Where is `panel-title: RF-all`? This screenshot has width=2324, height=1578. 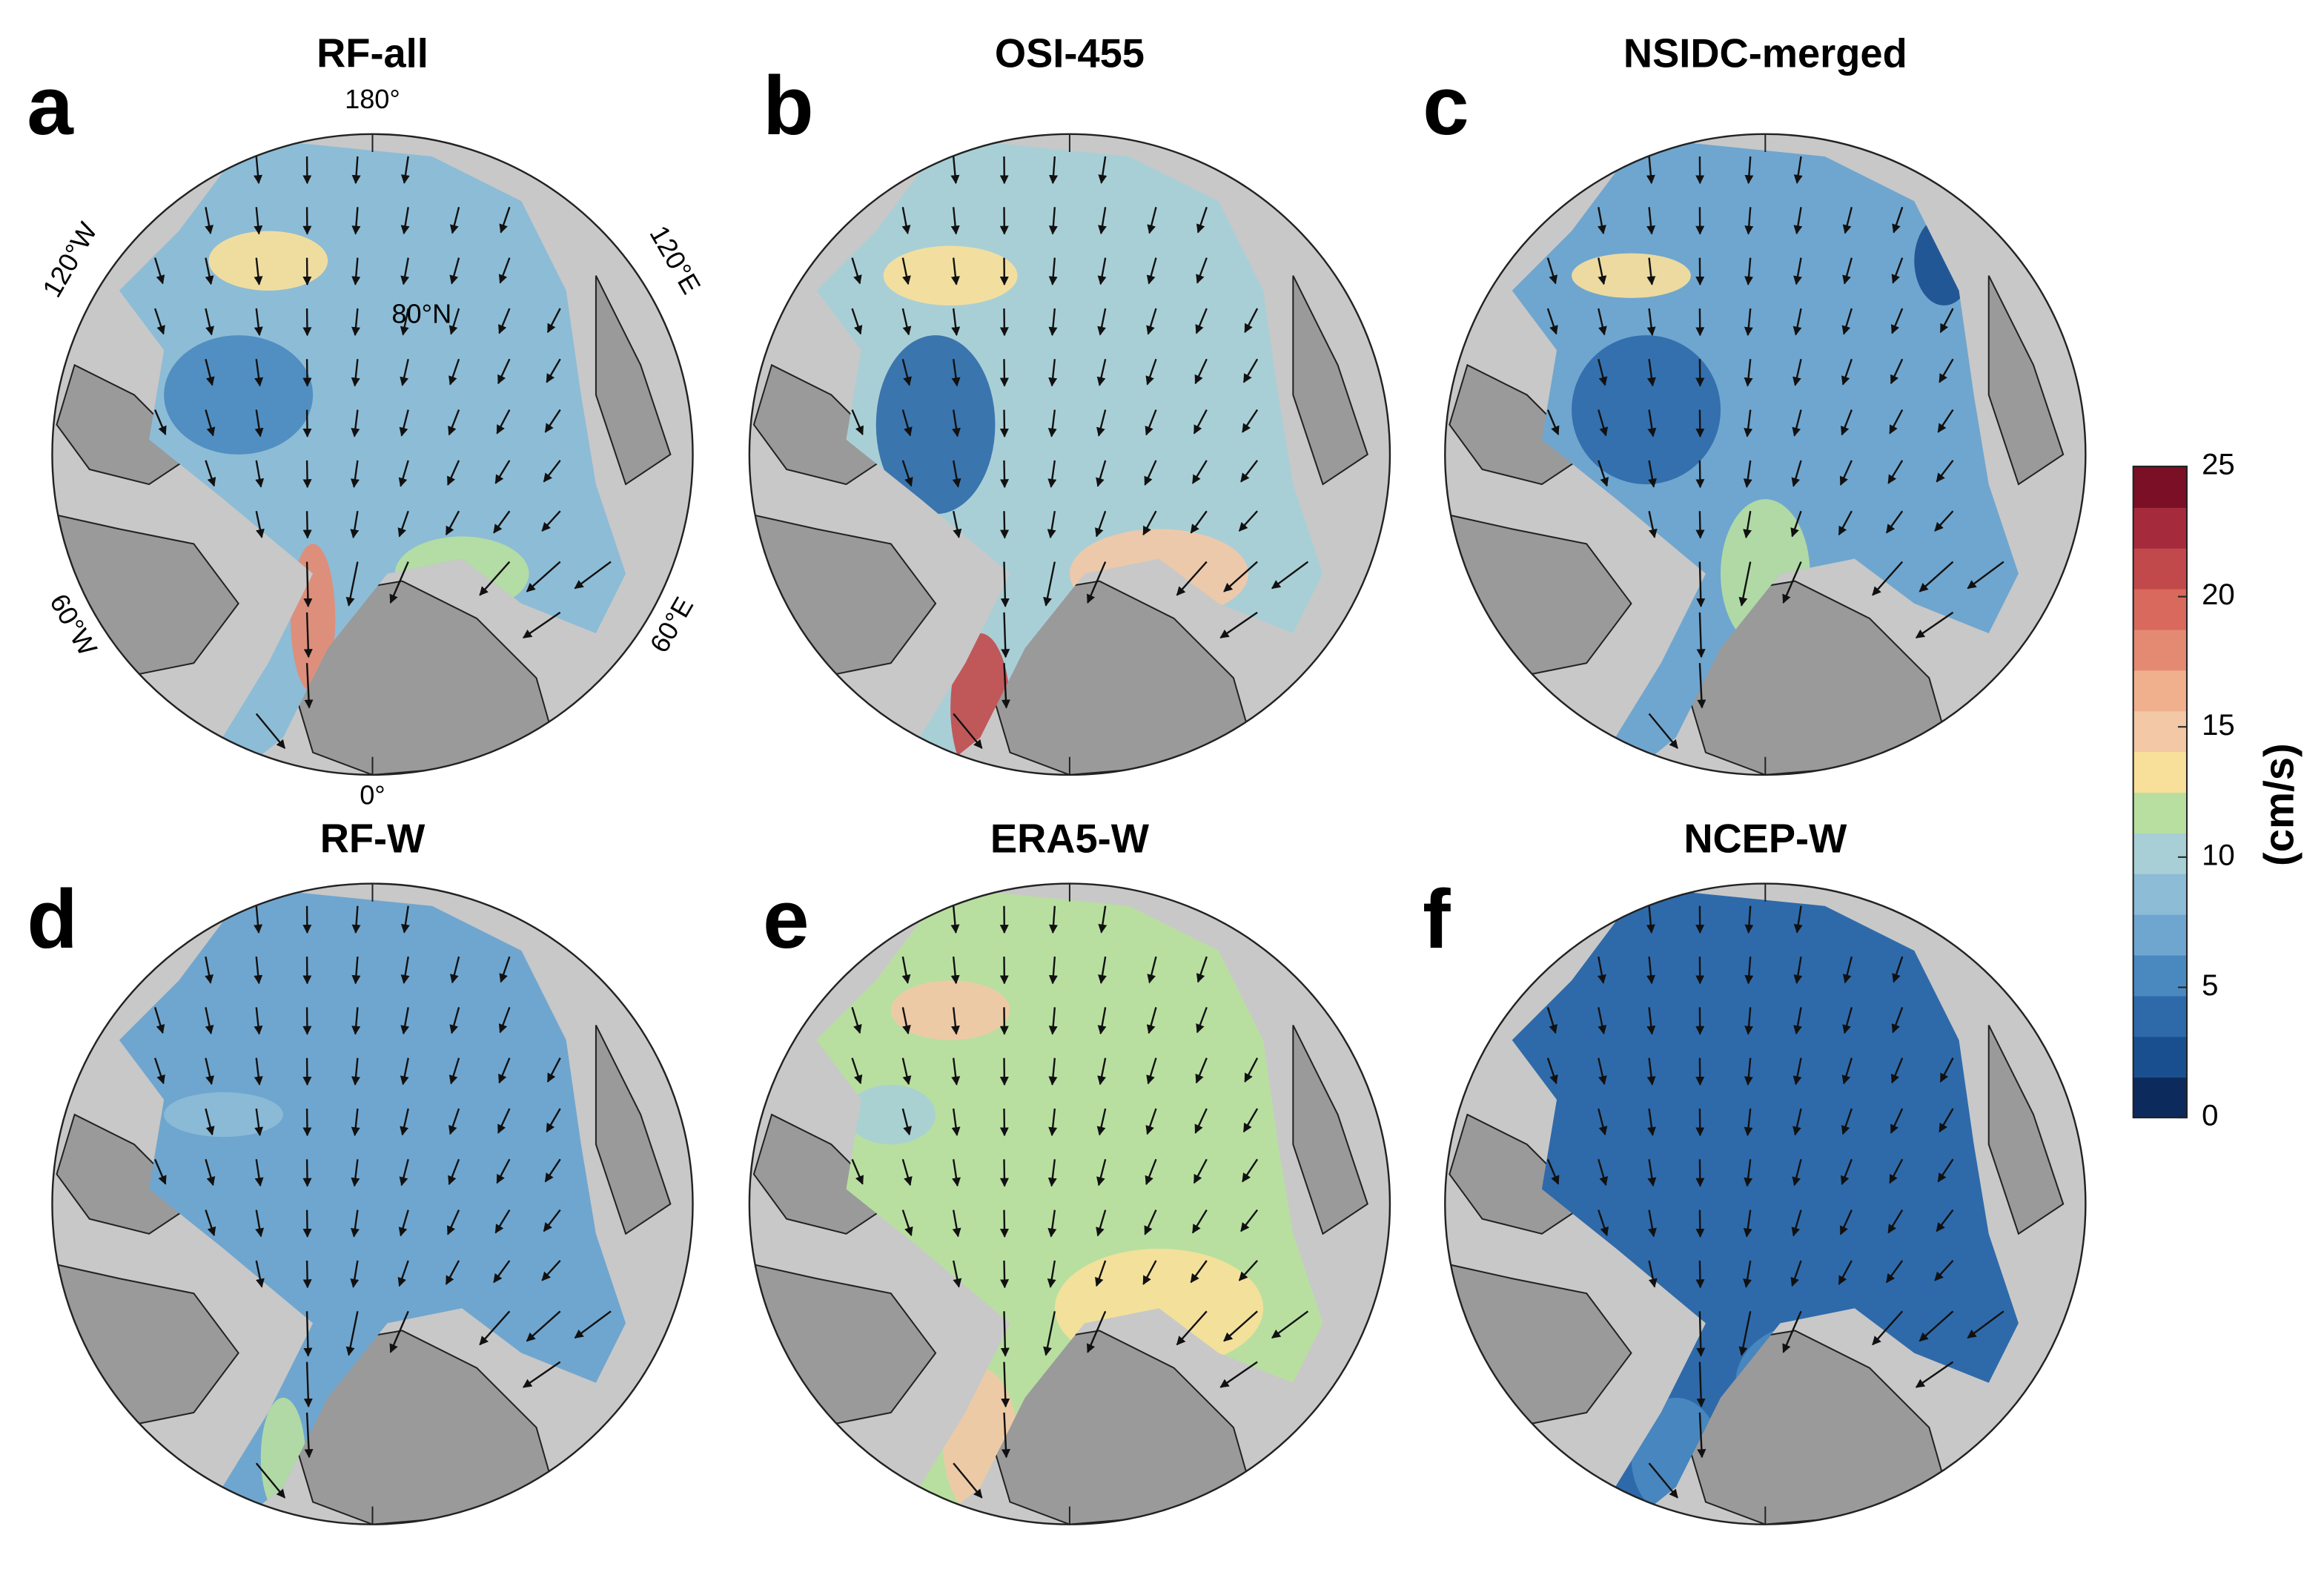
panel-title: RF-all is located at coordinates (372, 53).